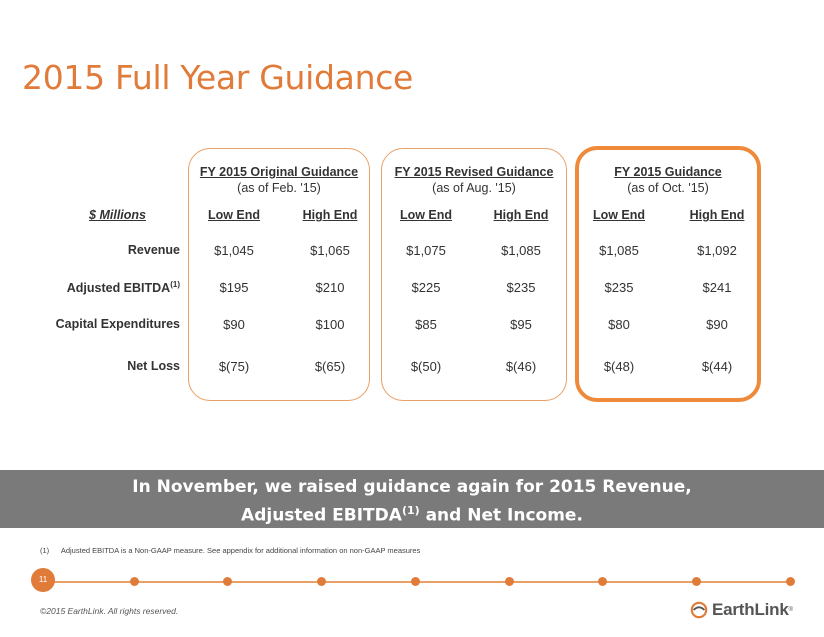 Image resolution: width=824 pixels, height=637 pixels. I want to click on table-cell: $1,075, so click(426, 250).